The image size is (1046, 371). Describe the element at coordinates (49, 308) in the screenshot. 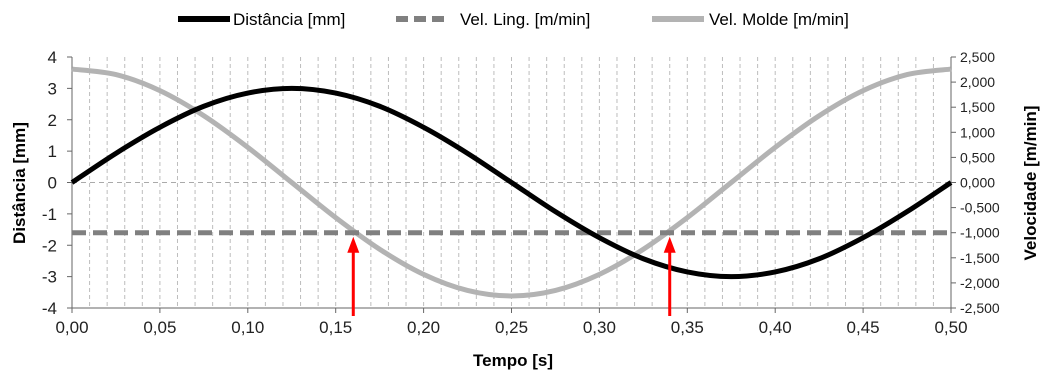

I see `y-left-tick-label: -4` at that location.